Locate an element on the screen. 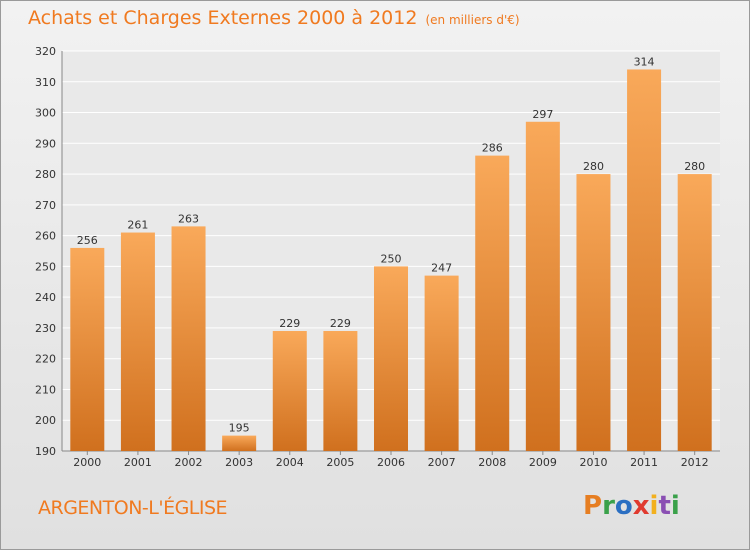  bar-2009 is located at coordinates (542, 286).